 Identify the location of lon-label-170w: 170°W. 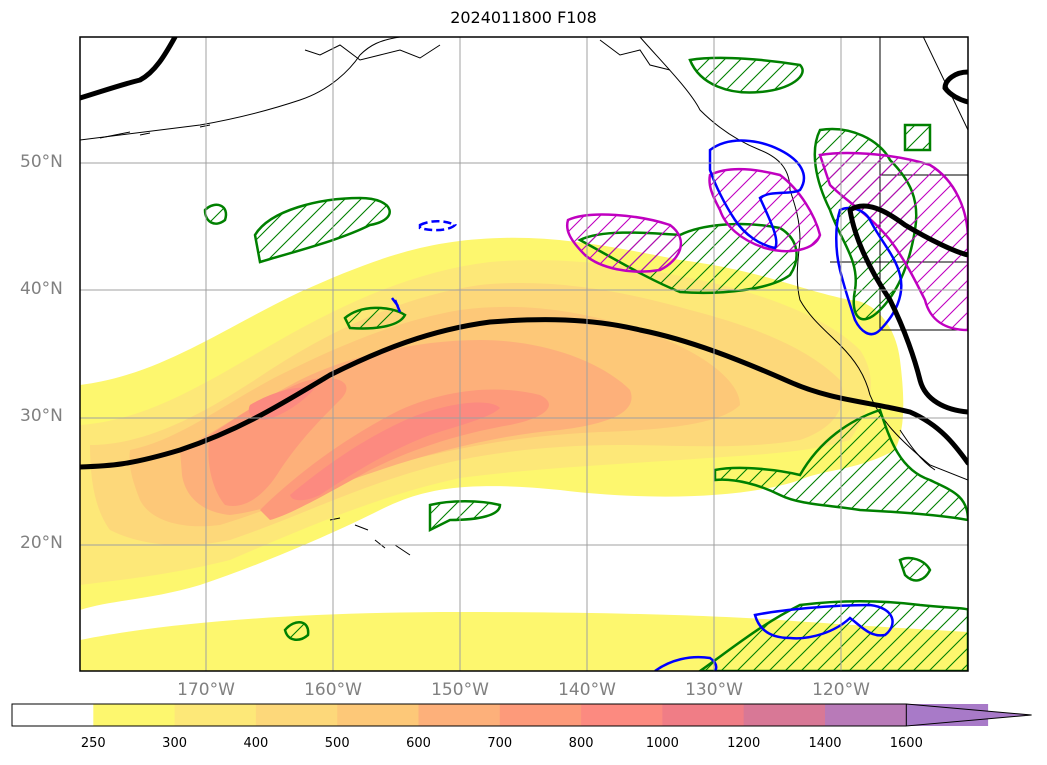
(206, 690).